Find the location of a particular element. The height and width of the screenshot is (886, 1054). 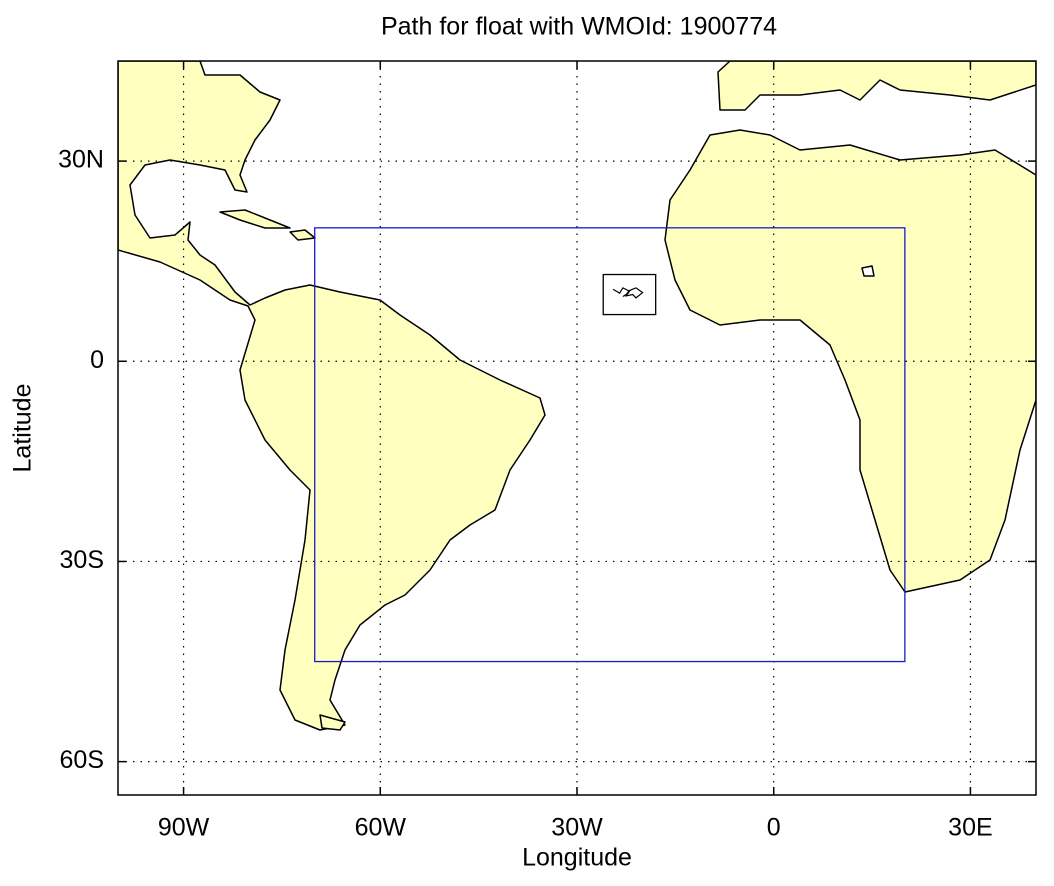

x-tick-label: 30E is located at coordinates (970, 828).